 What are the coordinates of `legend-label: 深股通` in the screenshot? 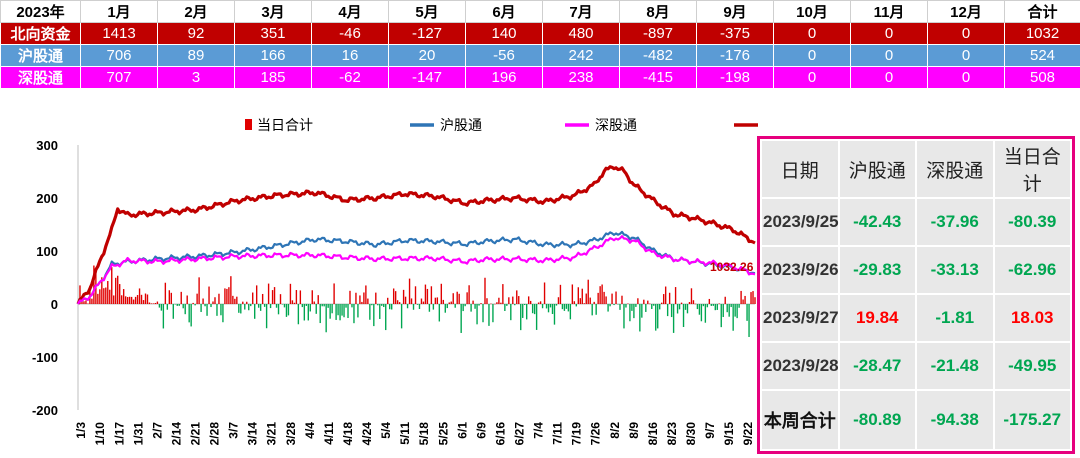 It's located at (616, 125).